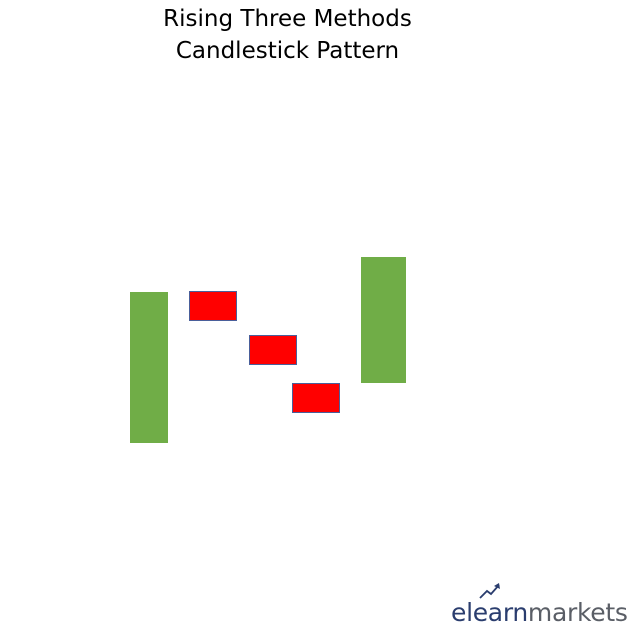 The width and height of the screenshot is (631, 633). What do you see at coordinates (287, 19) in the screenshot?
I see `diagram-title-line-1: Rising Three Methods` at bounding box center [287, 19].